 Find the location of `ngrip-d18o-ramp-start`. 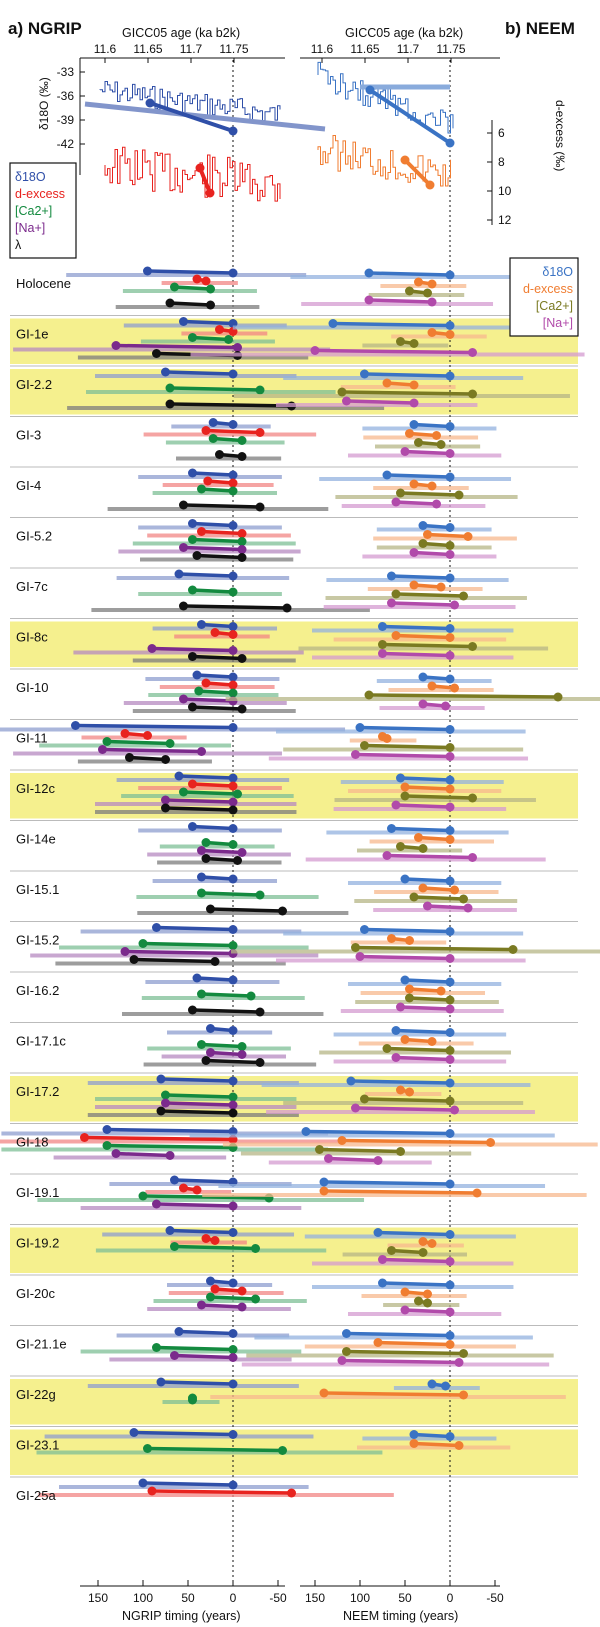

ngrip-d18o-ramp-start is located at coordinates (150, 103).